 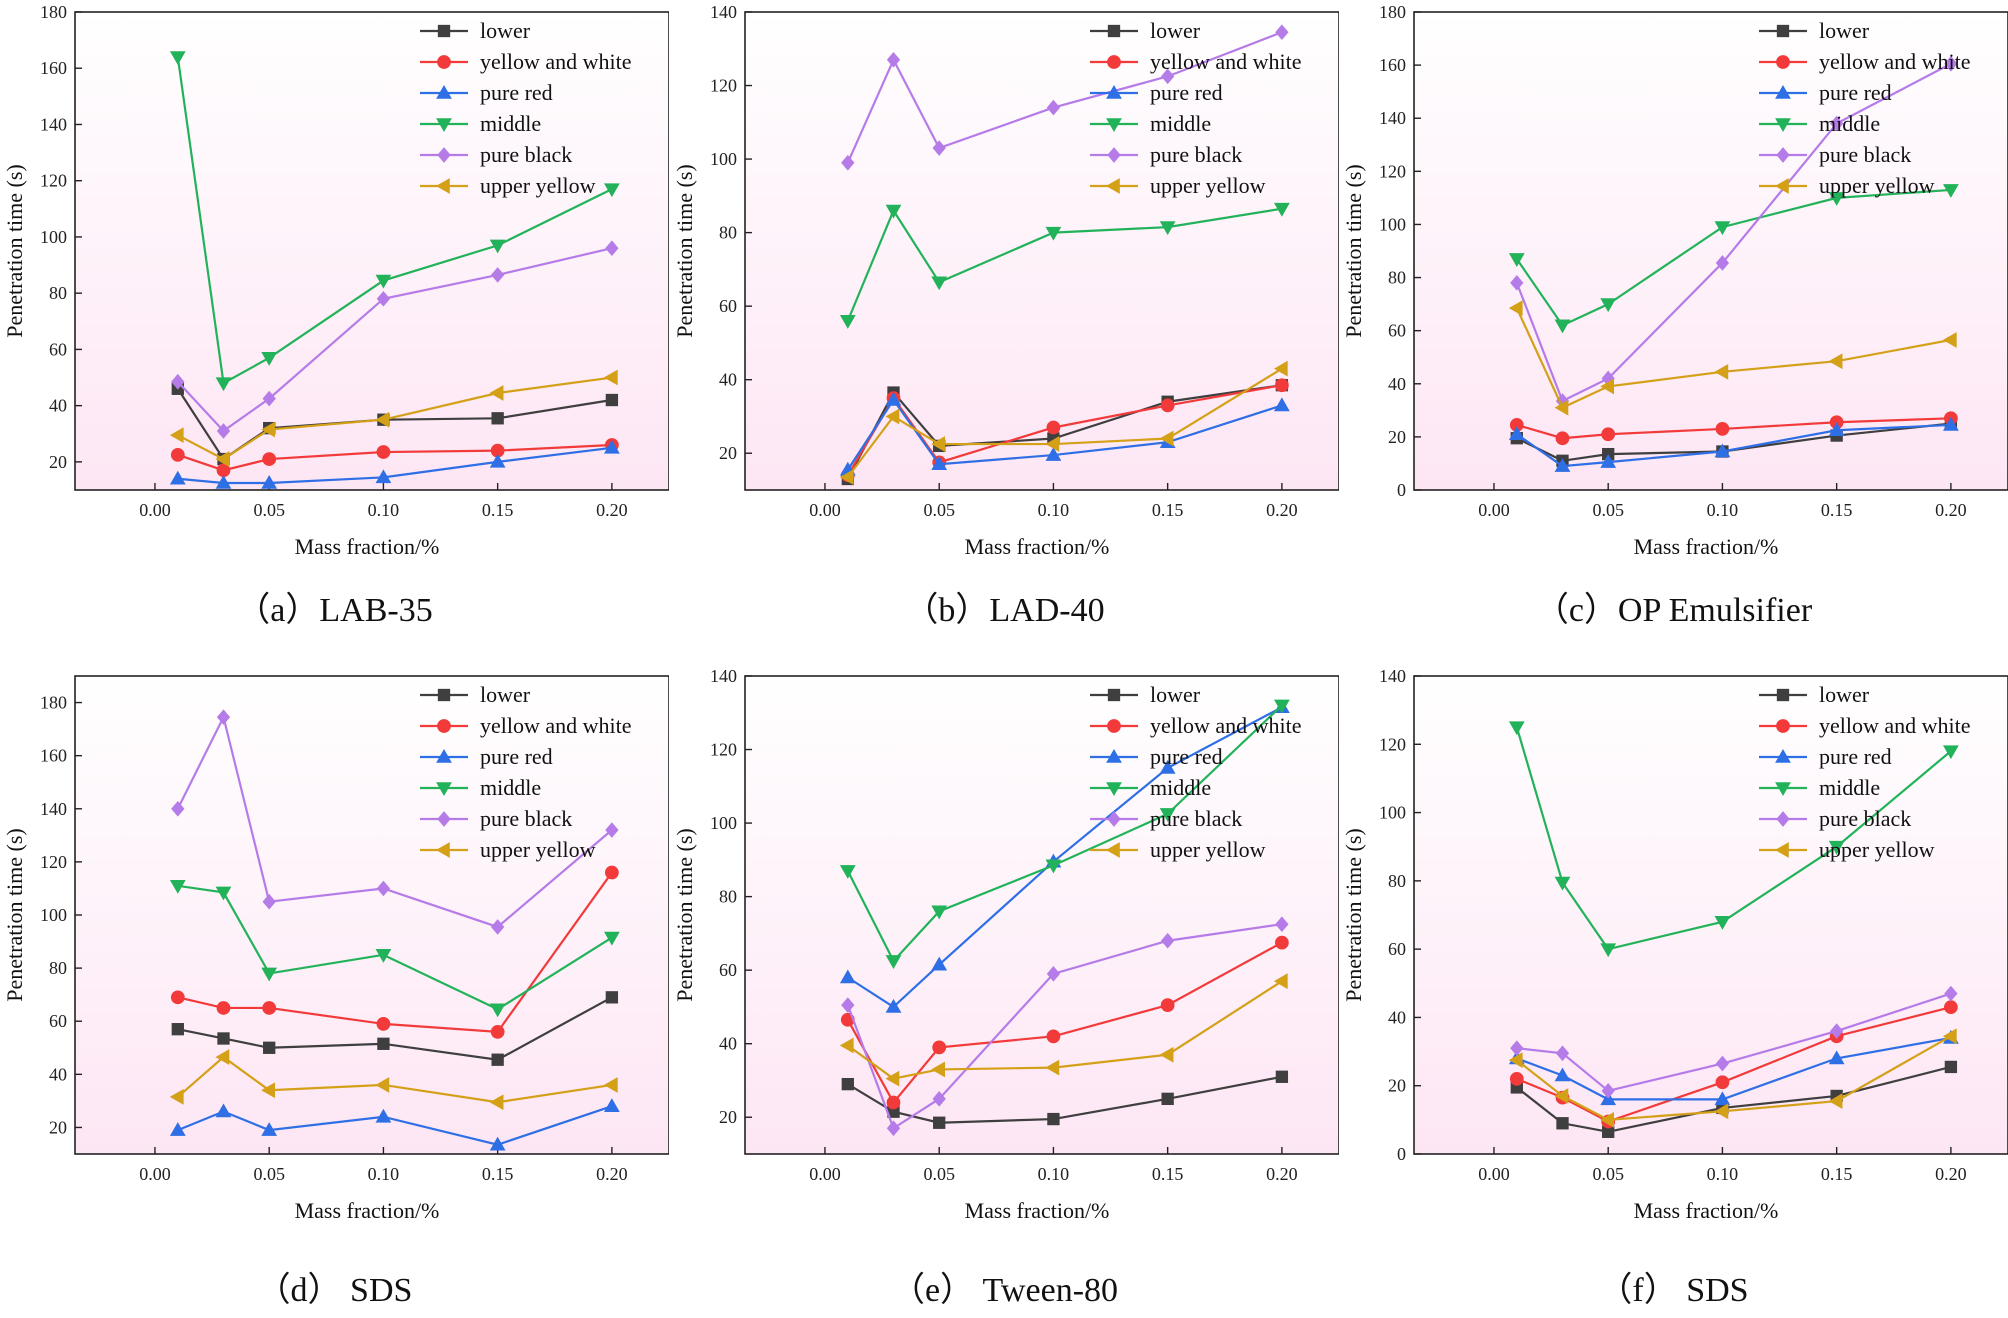 I want to click on y-tick-label: 160, so click(x=1392, y=65).